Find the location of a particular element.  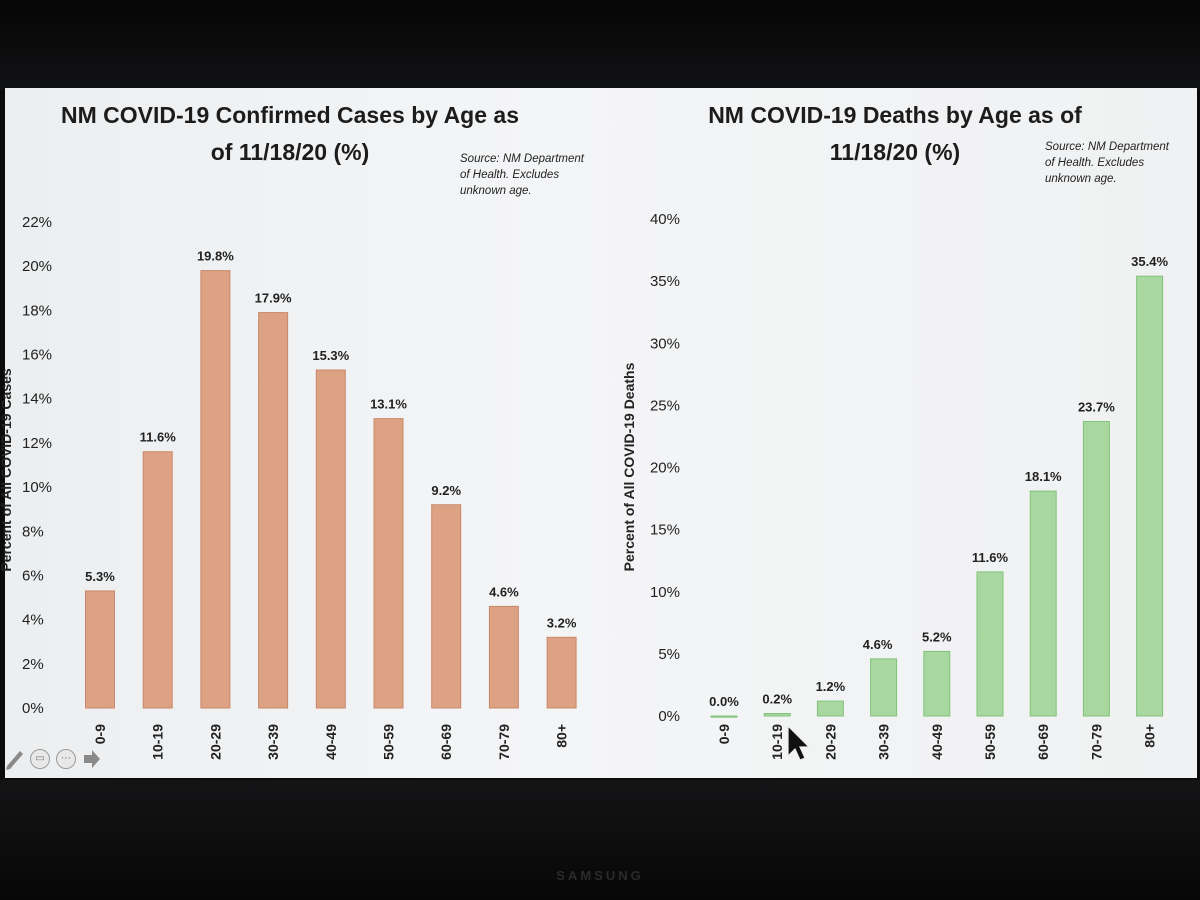

more-icon: ⋯ is located at coordinates (66, 759).